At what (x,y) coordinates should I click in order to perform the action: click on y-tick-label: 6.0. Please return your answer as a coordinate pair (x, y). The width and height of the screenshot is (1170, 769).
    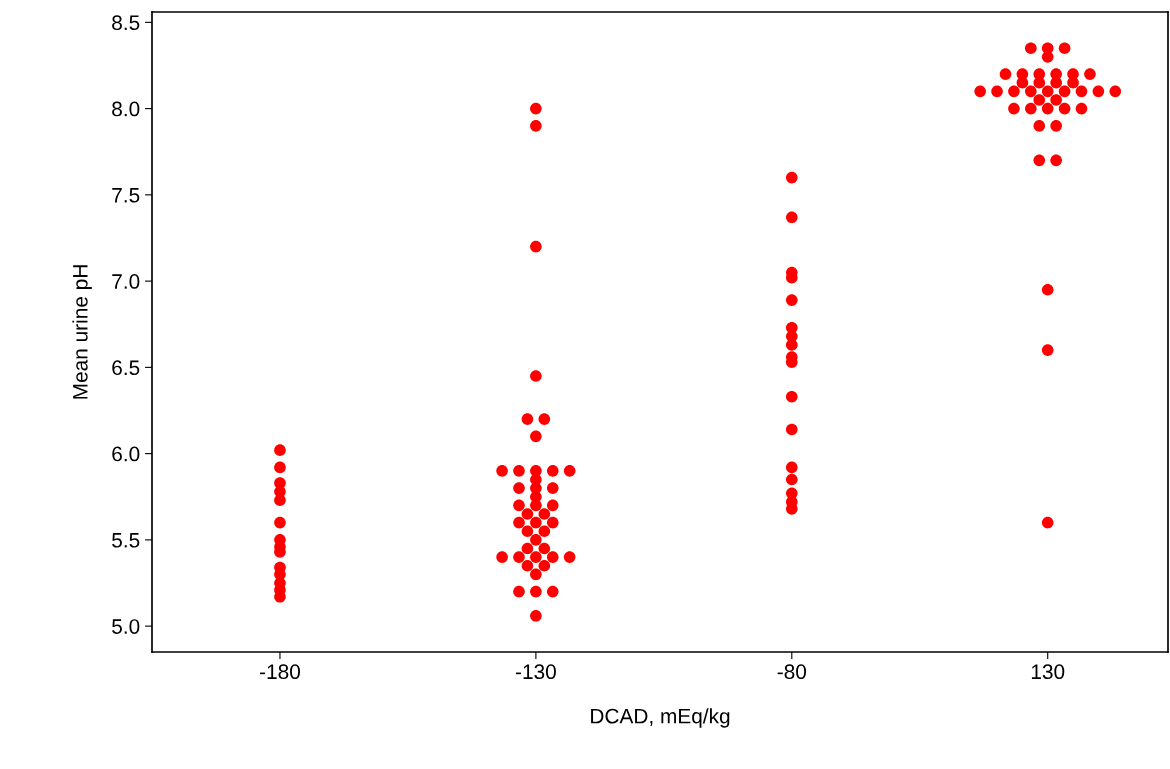
    Looking at the image, I should click on (126, 454).